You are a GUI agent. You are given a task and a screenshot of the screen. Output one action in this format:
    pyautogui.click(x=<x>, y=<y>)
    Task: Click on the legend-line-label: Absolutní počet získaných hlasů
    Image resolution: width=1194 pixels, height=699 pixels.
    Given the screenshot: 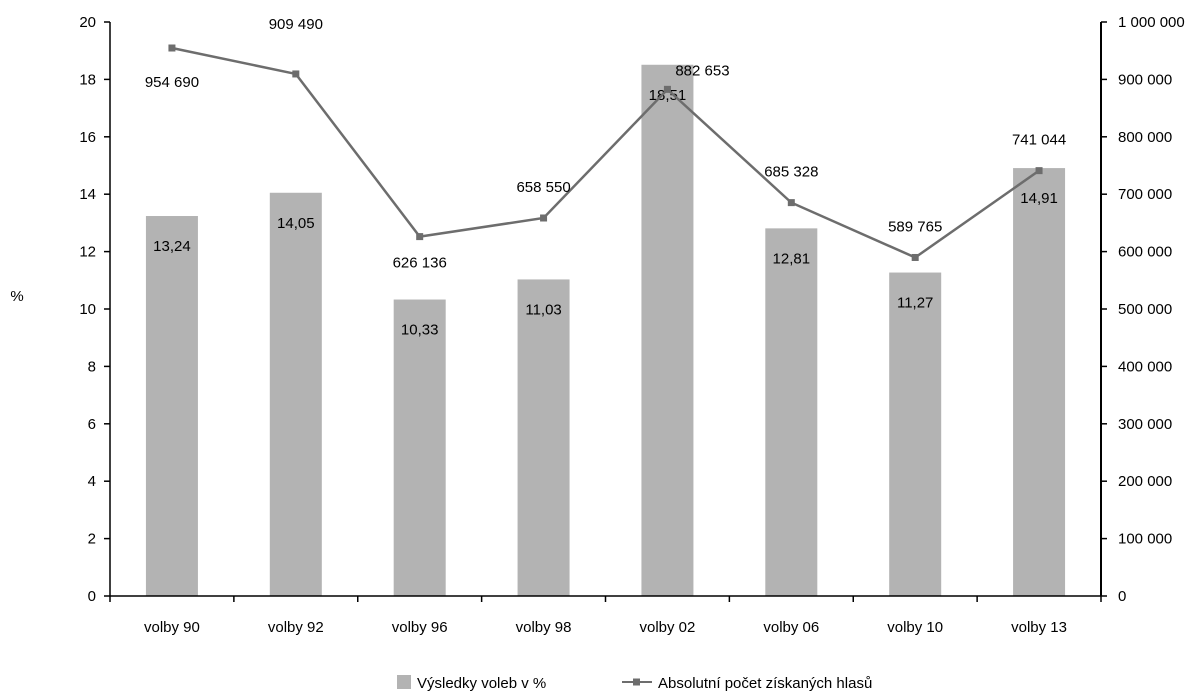 What is the action you would take?
    pyautogui.click(x=765, y=683)
    